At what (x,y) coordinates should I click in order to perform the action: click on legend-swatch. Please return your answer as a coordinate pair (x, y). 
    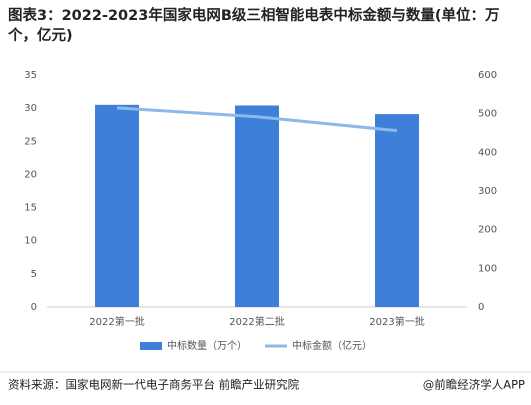
    Looking at the image, I should click on (151, 346).